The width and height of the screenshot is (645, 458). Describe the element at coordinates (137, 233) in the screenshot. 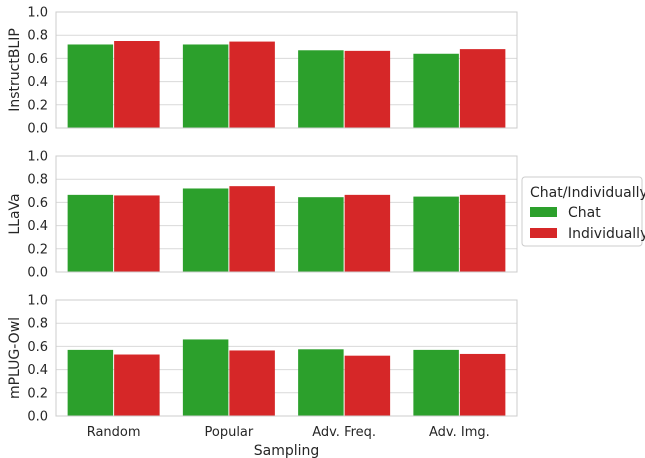

I see `bar-llava-individually-random` at that location.